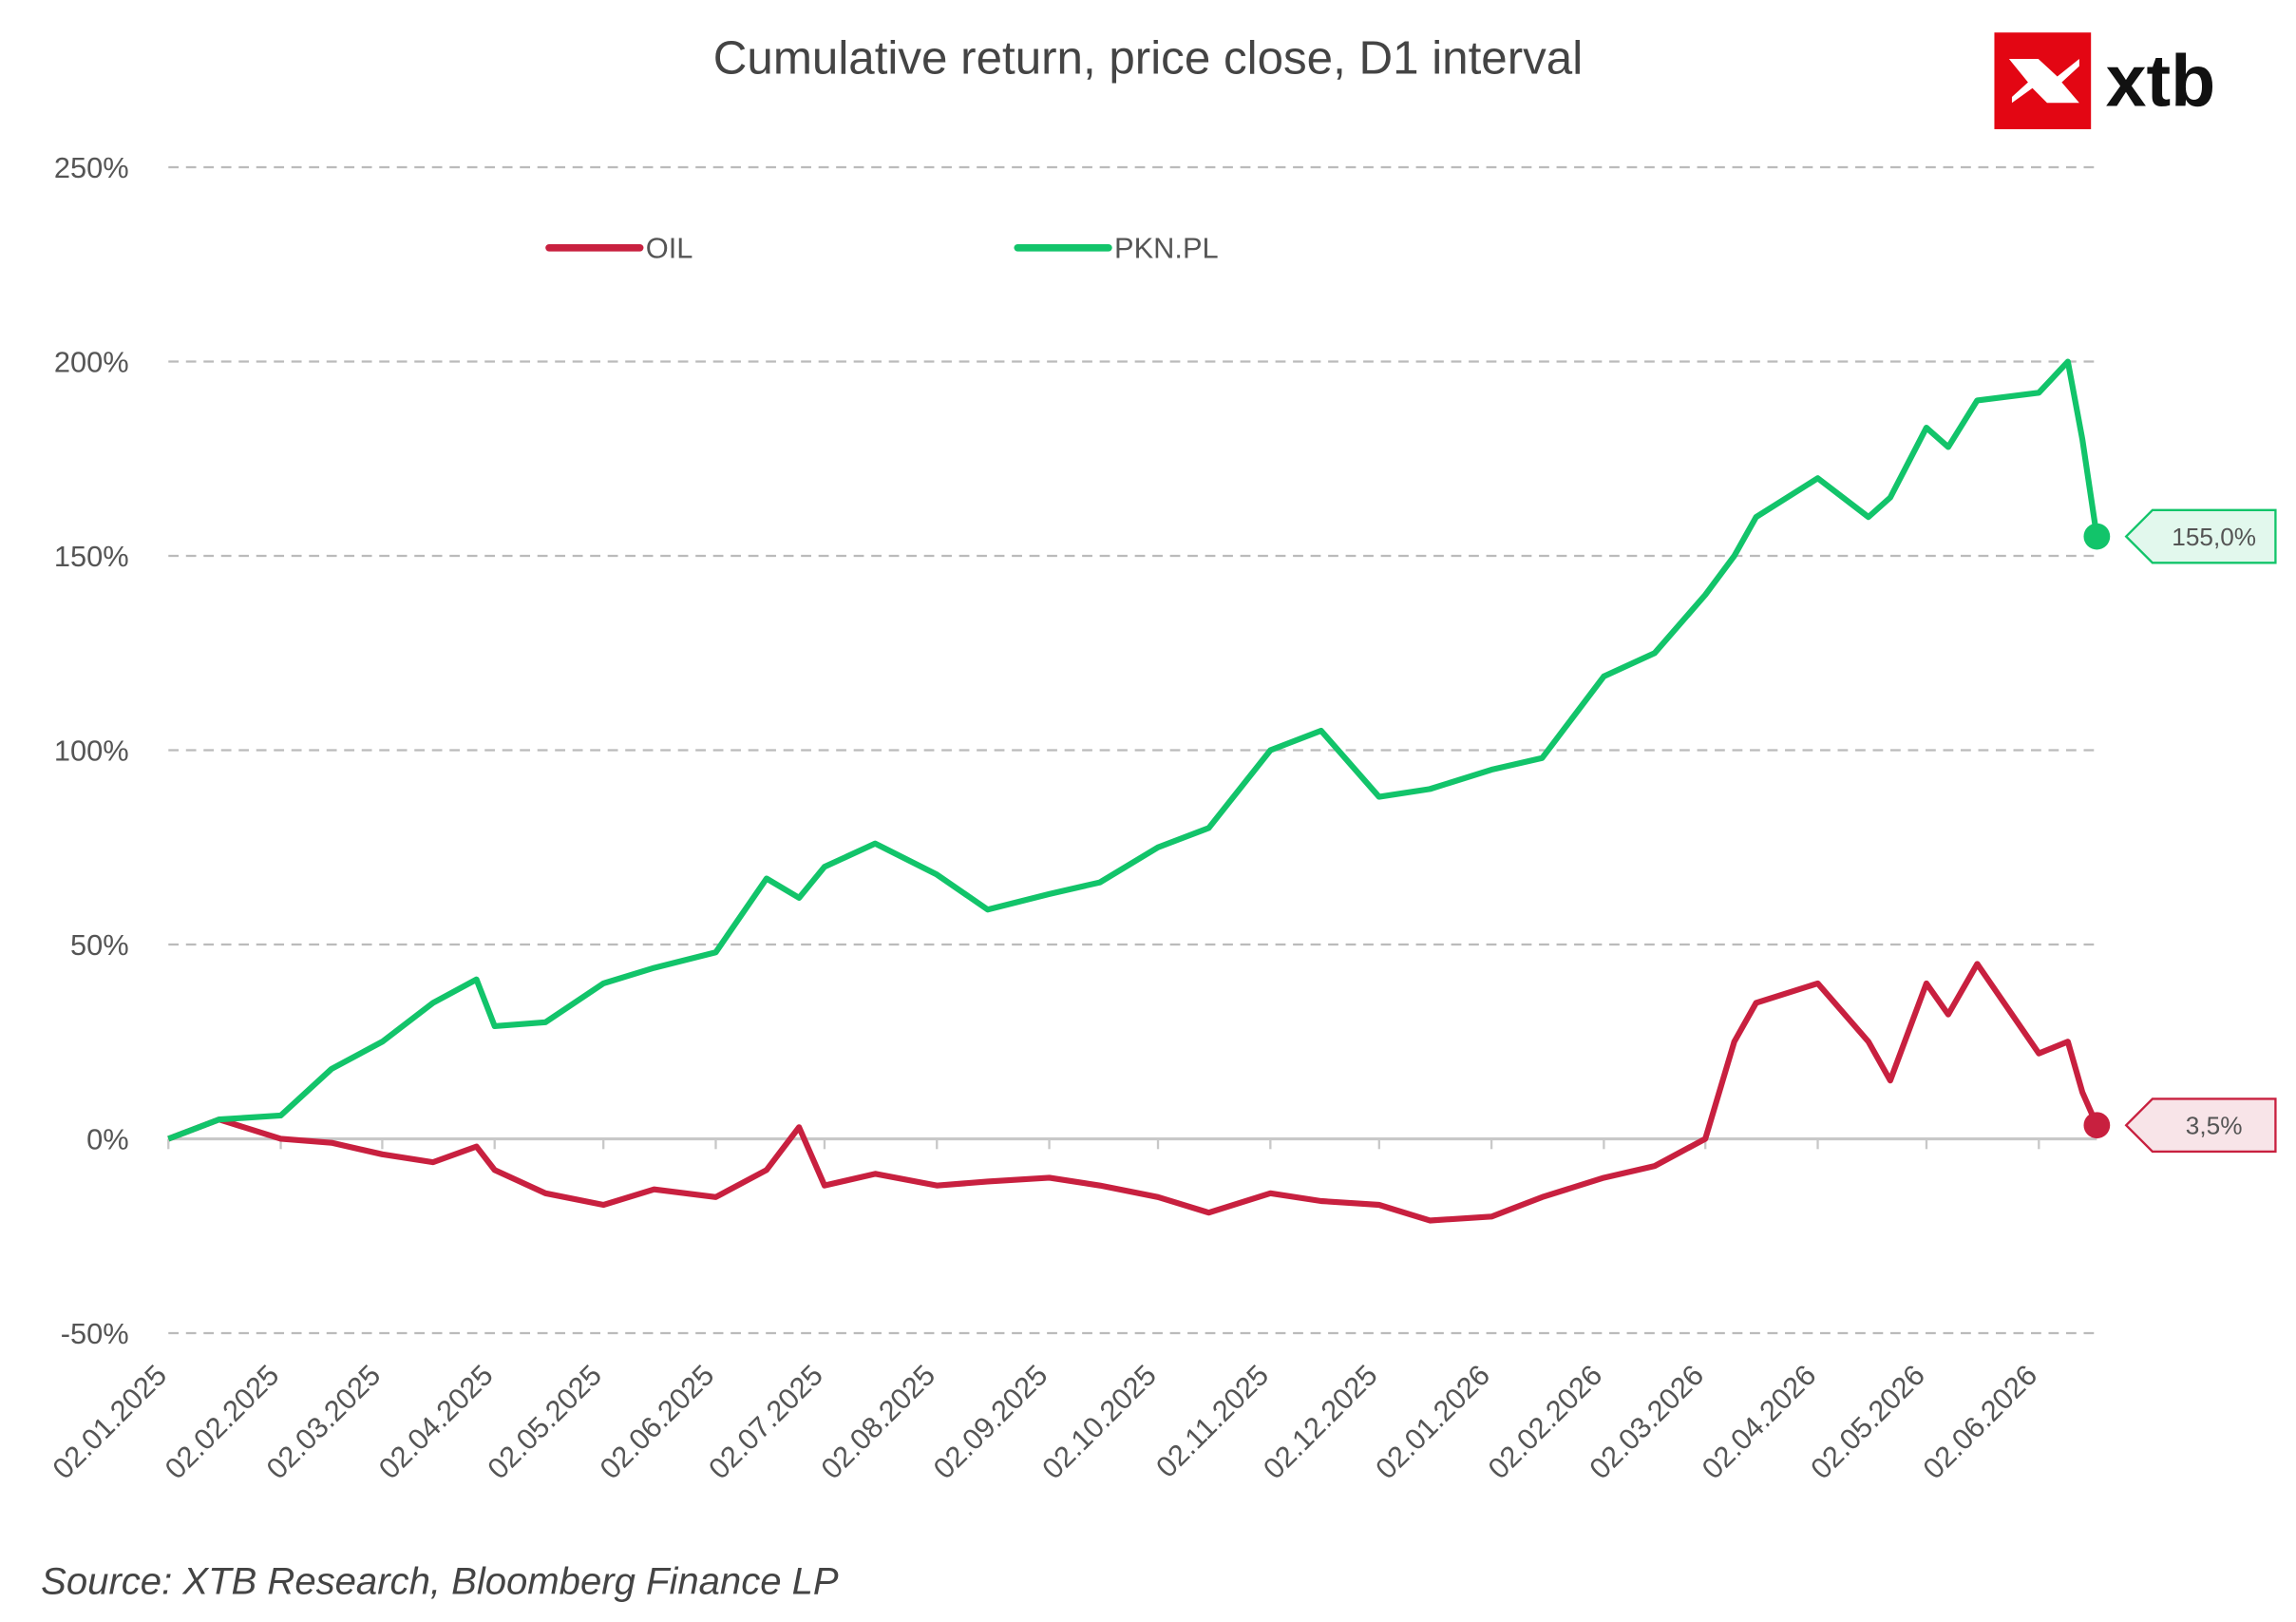 This screenshot has width=2296, height=1622. Describe the element at coordinates (91, 361) in the screenshot. I see `y-tick-label: 200%` at that location.